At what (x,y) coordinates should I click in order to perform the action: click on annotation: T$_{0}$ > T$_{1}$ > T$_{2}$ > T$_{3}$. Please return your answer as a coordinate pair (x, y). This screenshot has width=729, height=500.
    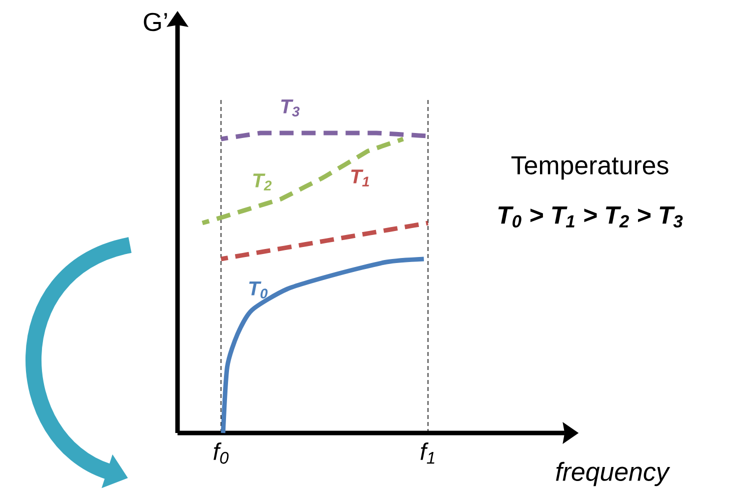
    Looking at the image, I should click on (590, 217).